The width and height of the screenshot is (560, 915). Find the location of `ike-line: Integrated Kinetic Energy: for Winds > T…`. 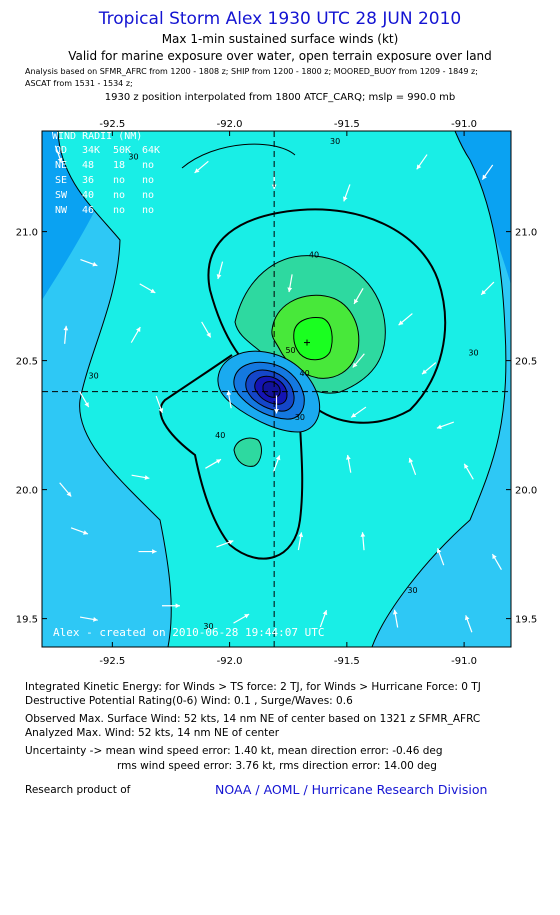

ike-line: Integrated Kinetic Energy: for Winds > T… is located at coordinates (253, 687).